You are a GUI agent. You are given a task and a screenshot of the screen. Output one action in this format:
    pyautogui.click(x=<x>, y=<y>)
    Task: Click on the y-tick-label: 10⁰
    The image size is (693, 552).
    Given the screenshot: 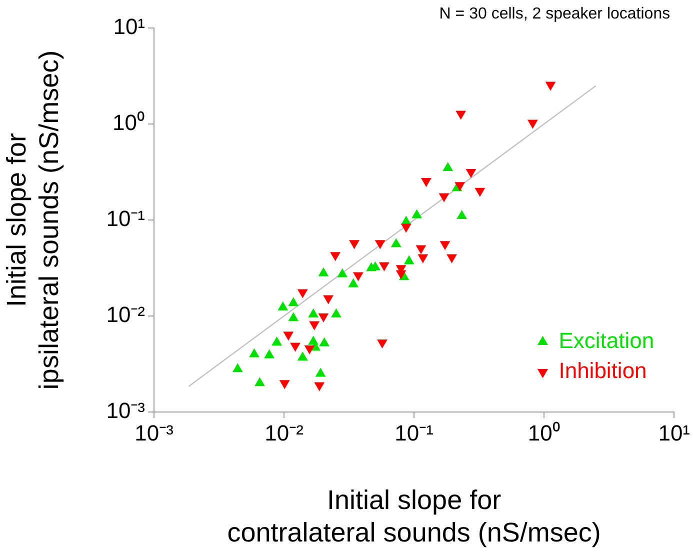 What is the action you would take?
    pyautogui.click(x=128, y=123)
    